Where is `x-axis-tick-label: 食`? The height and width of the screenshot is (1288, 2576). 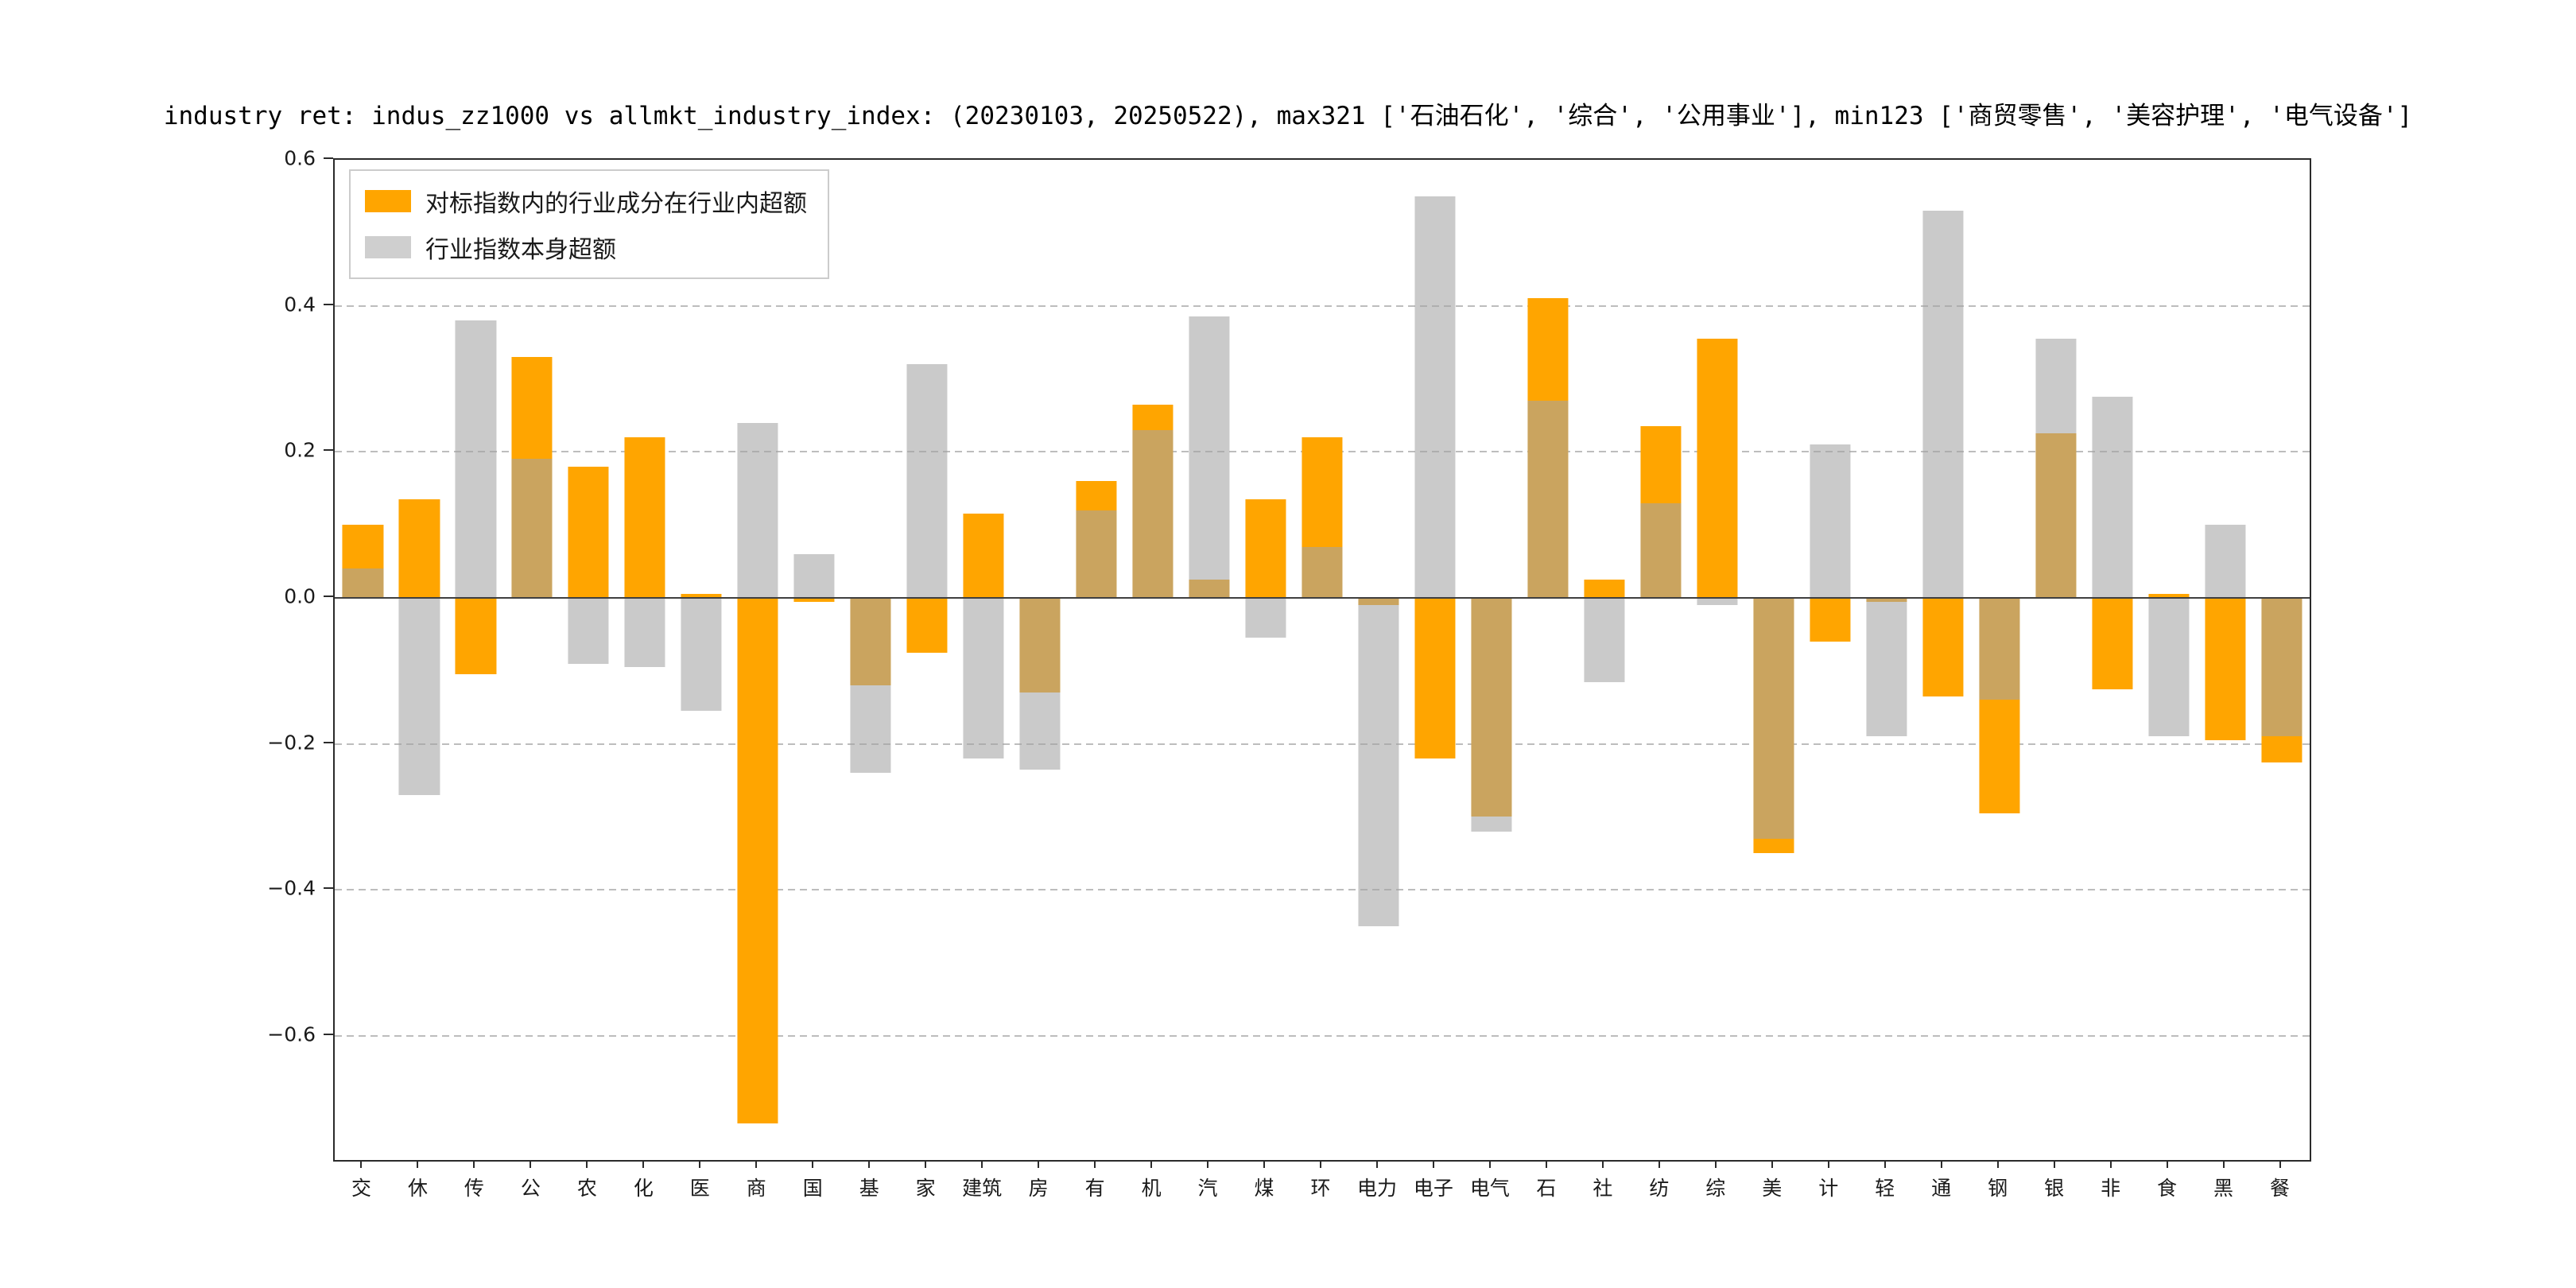
x-axis-tick-label: 食 is located at coordinates (2168, 1188).